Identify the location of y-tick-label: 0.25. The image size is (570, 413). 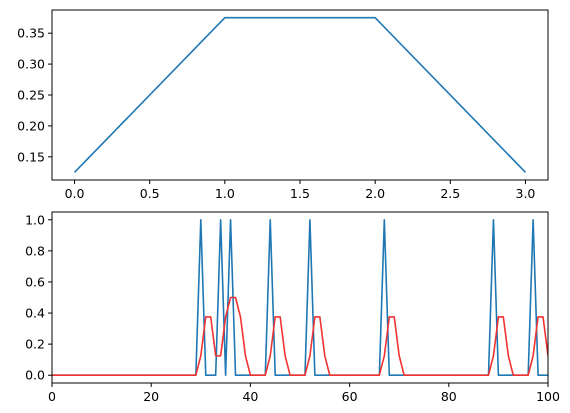
(31, 95).